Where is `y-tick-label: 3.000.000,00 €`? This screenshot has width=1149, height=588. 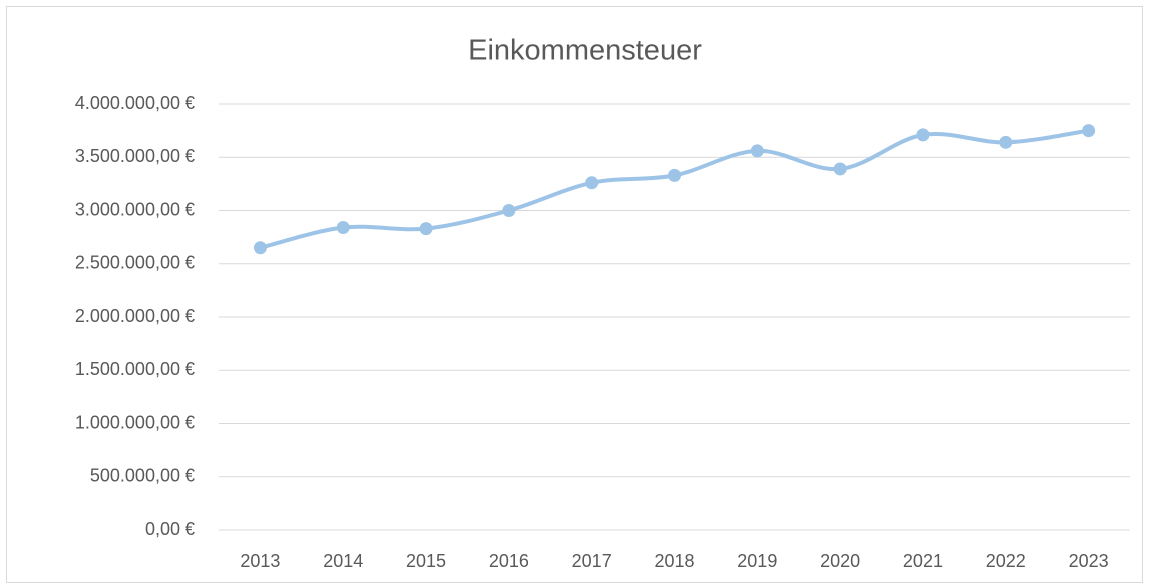 y-tick-label: 3.000.000,00 € is located at coordinates (135, 209).